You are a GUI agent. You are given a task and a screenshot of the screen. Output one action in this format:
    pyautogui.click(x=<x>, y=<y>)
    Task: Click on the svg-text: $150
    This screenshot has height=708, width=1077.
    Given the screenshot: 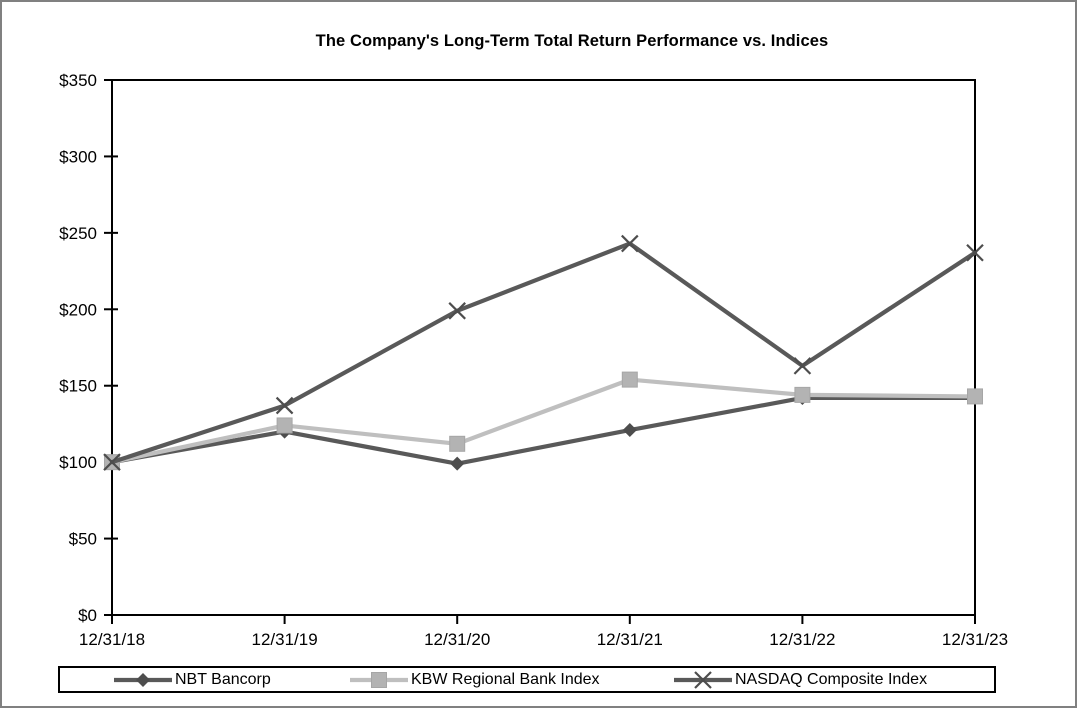 What is the action you would take?
    pyautogui.click(x=78, y=386)
    